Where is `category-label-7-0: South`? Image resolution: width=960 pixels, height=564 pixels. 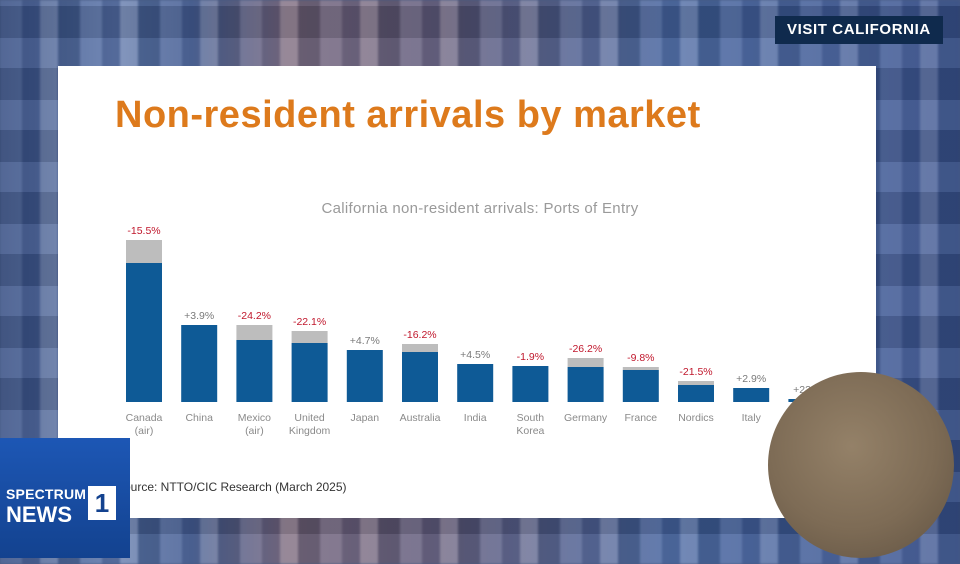
category-label-7-0: South is located at coordinates (531, 418).